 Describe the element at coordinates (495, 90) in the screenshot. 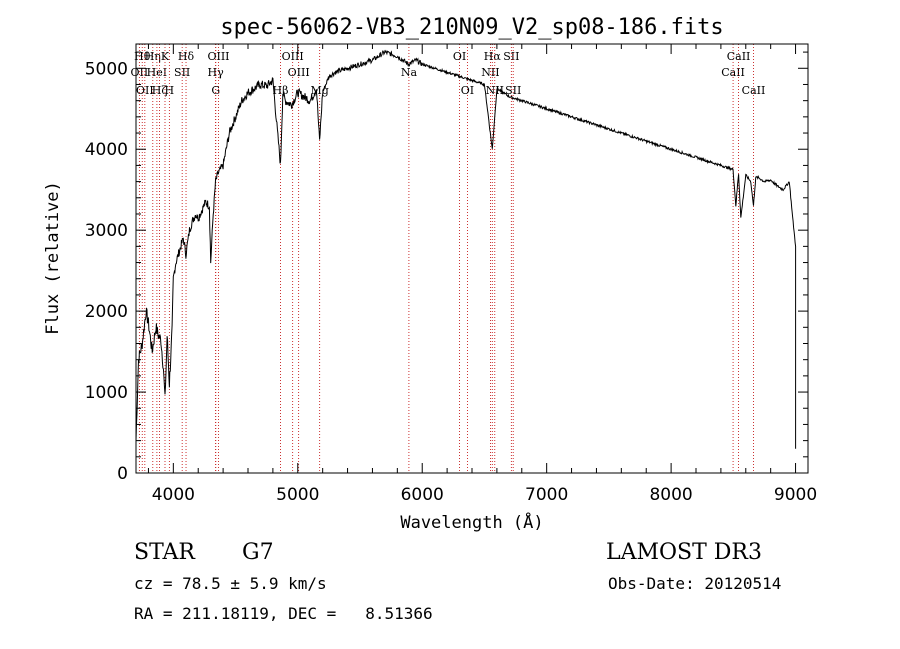

I see `line-label-22: NII` at that location.